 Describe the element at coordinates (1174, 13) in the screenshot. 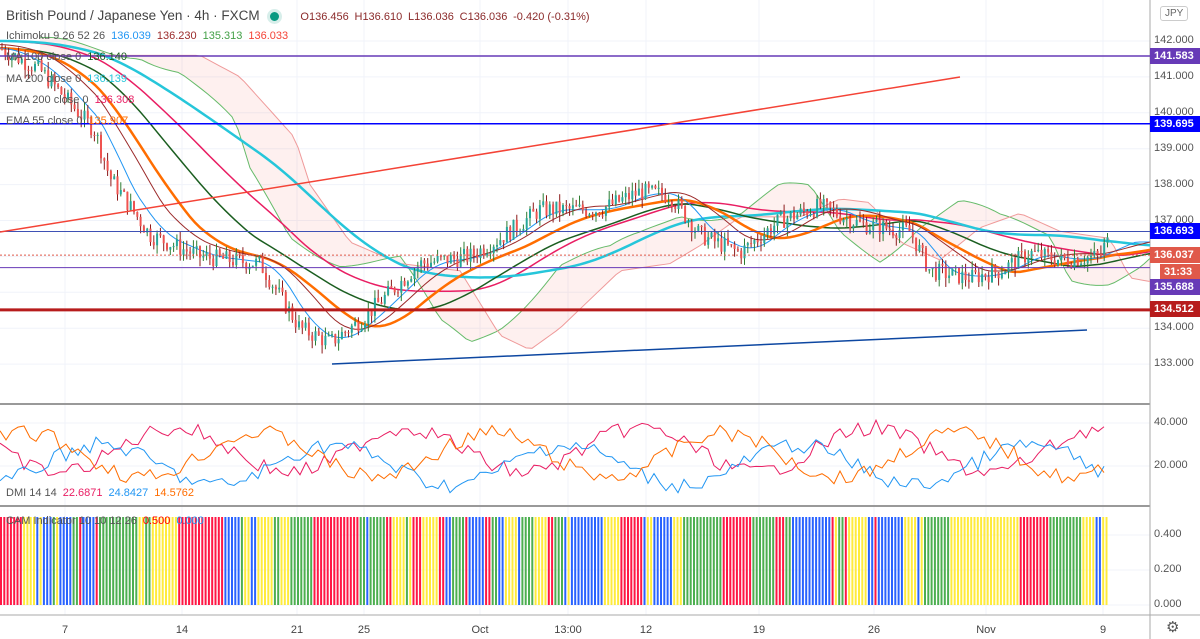

I see `currency-button: JPY` at that location.